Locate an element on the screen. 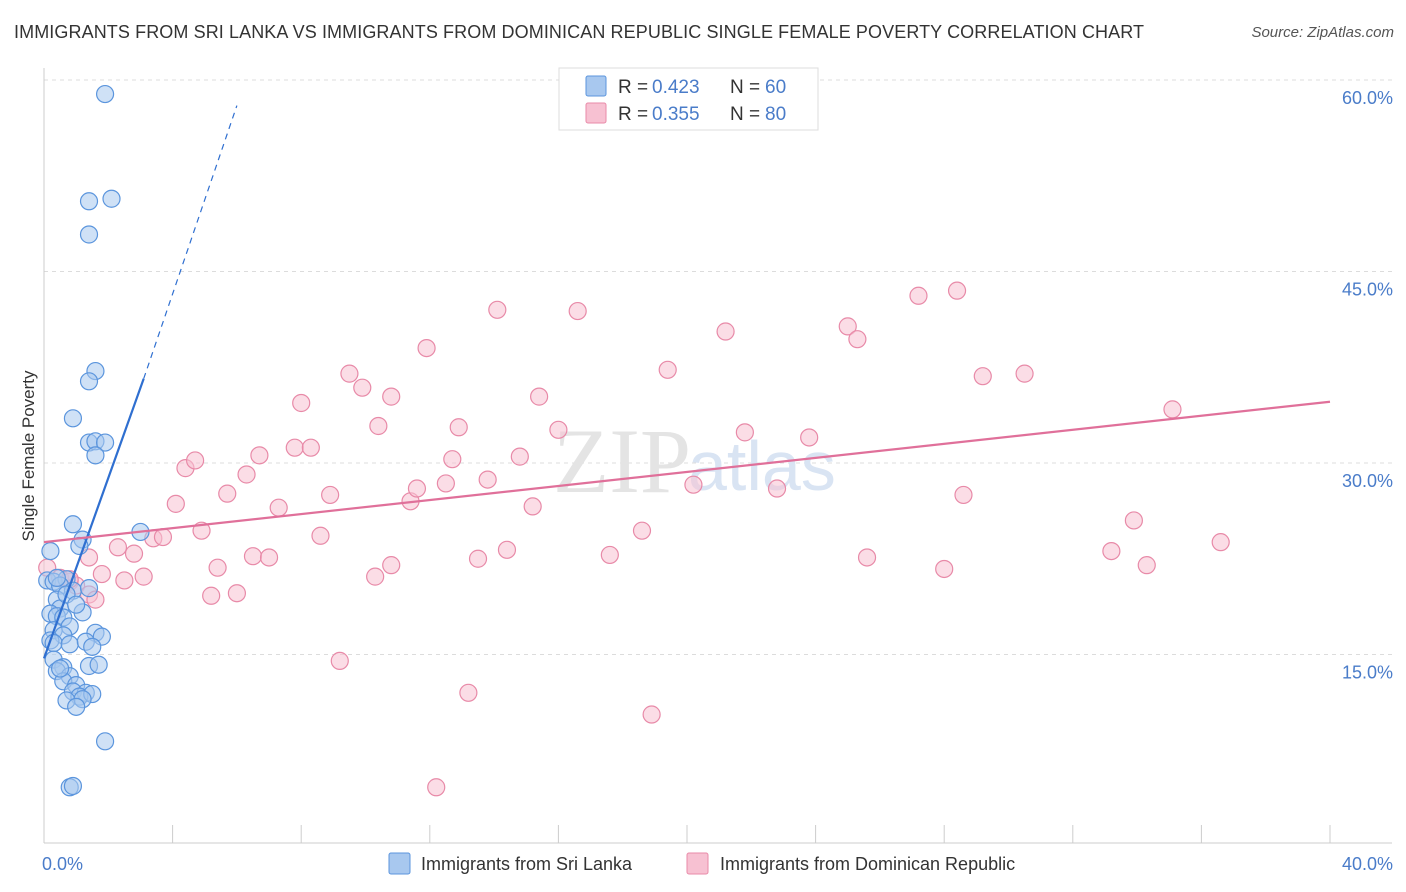  watermark-zip: ZIP is located at coordinates (622, 461).